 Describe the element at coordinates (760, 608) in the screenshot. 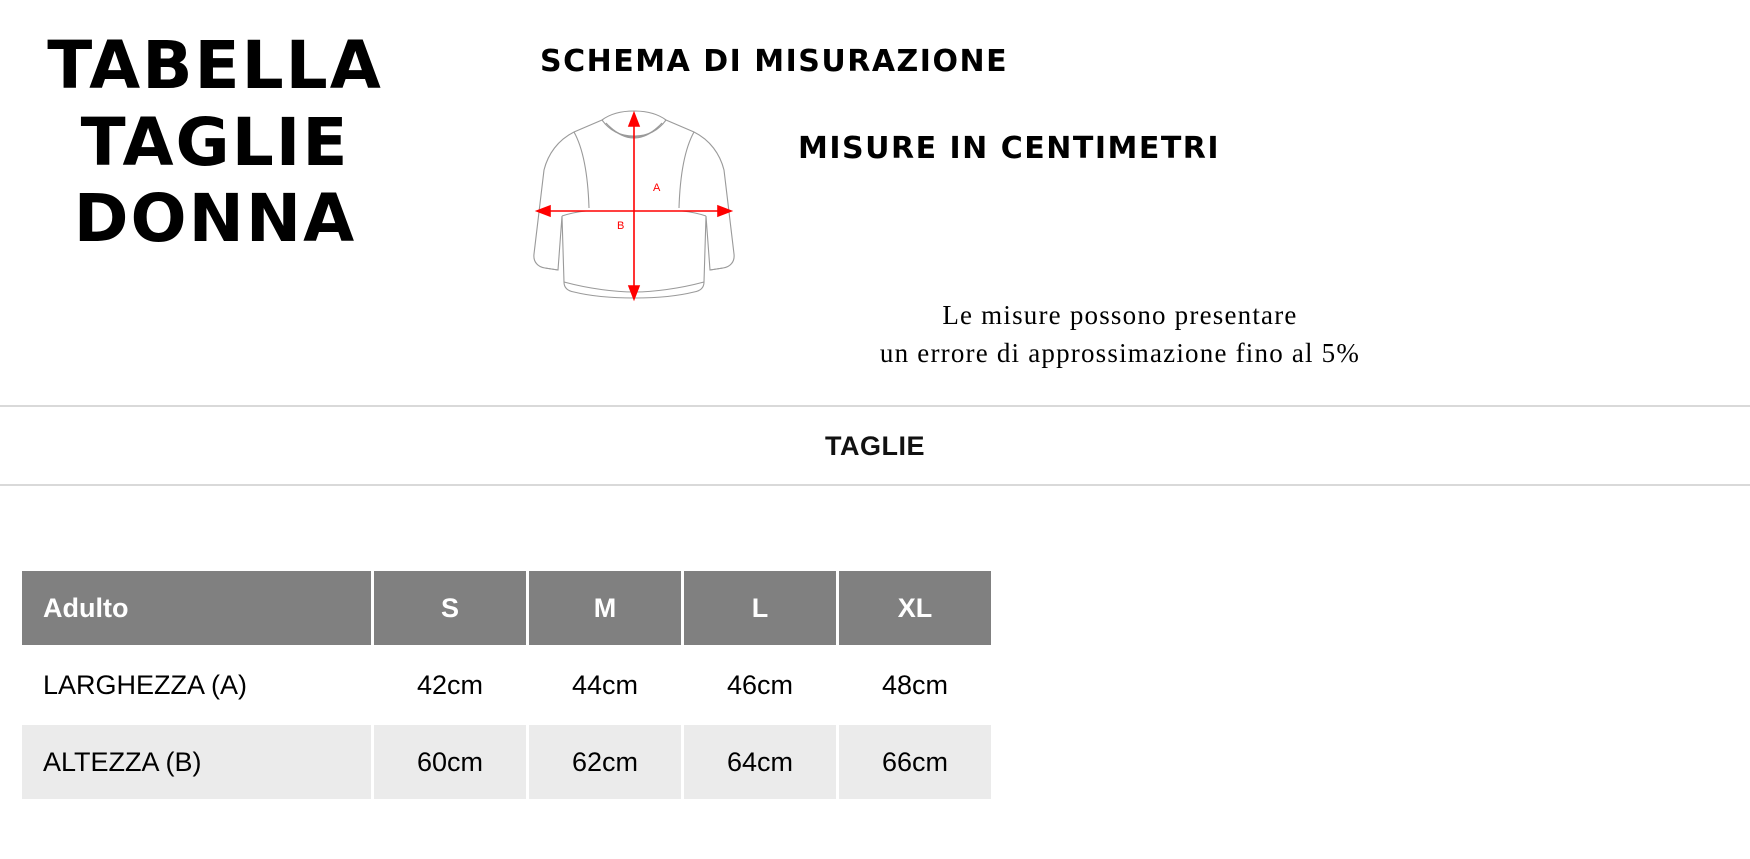

I see `column-header-l: L` at that location.